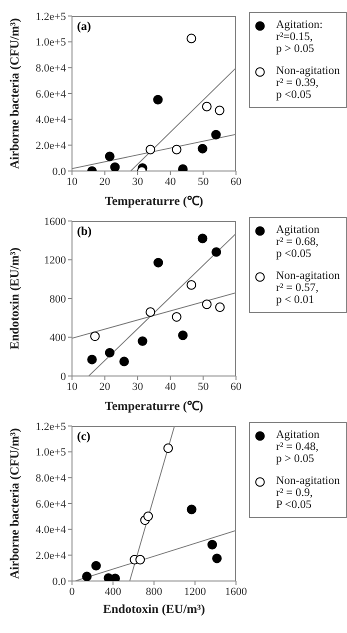  What do you see at coordinates (295, 499) in the screenshot?
I see `text: r² = 0.9, P <0.05` at bounding box center [295, 499].